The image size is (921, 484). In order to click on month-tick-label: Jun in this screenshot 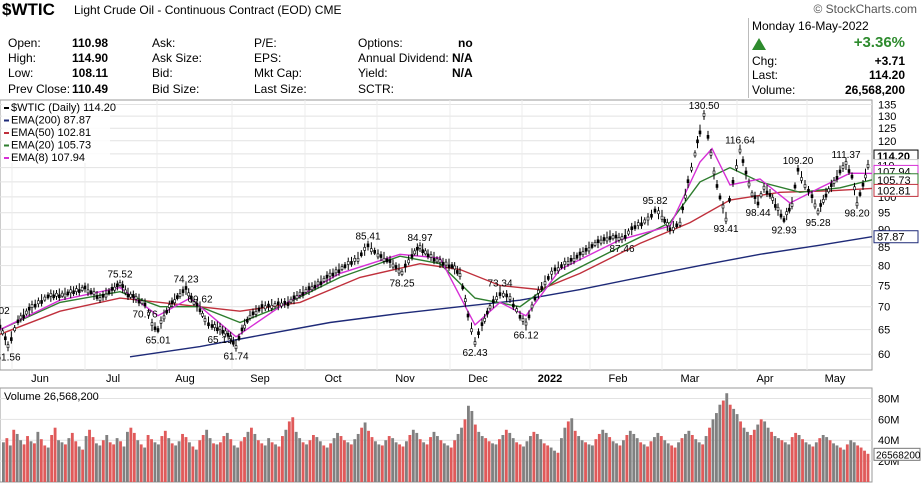, I will do `click(40, 379)`.